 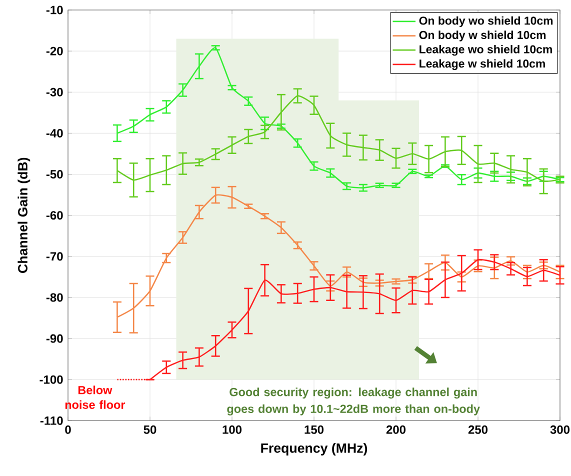 I want to click on legend-label: Leakage wo shield 10cm, so click(x=486, y=50).